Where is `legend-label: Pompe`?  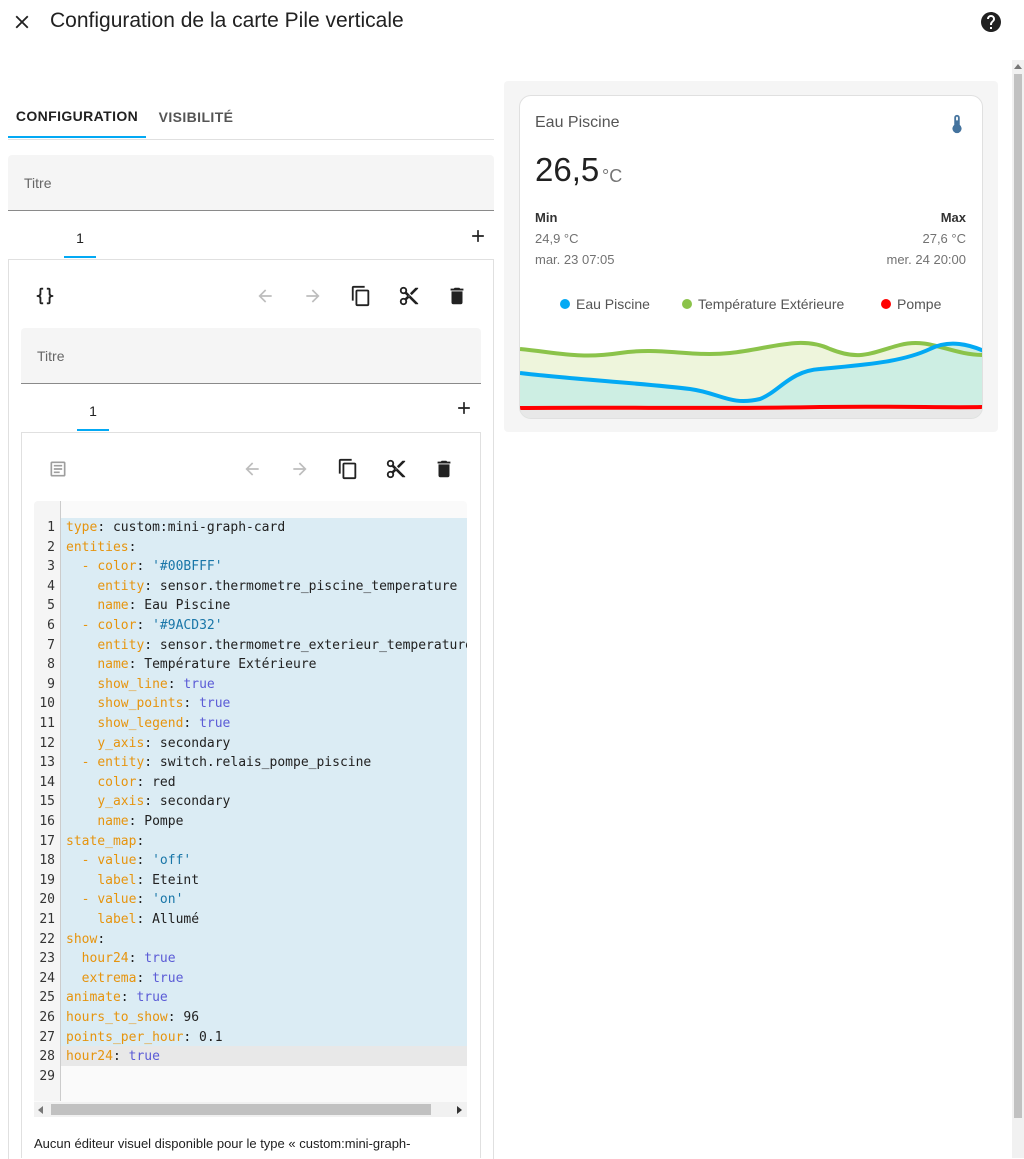 legend-label: Pompe is located at coordinates (919, 304).